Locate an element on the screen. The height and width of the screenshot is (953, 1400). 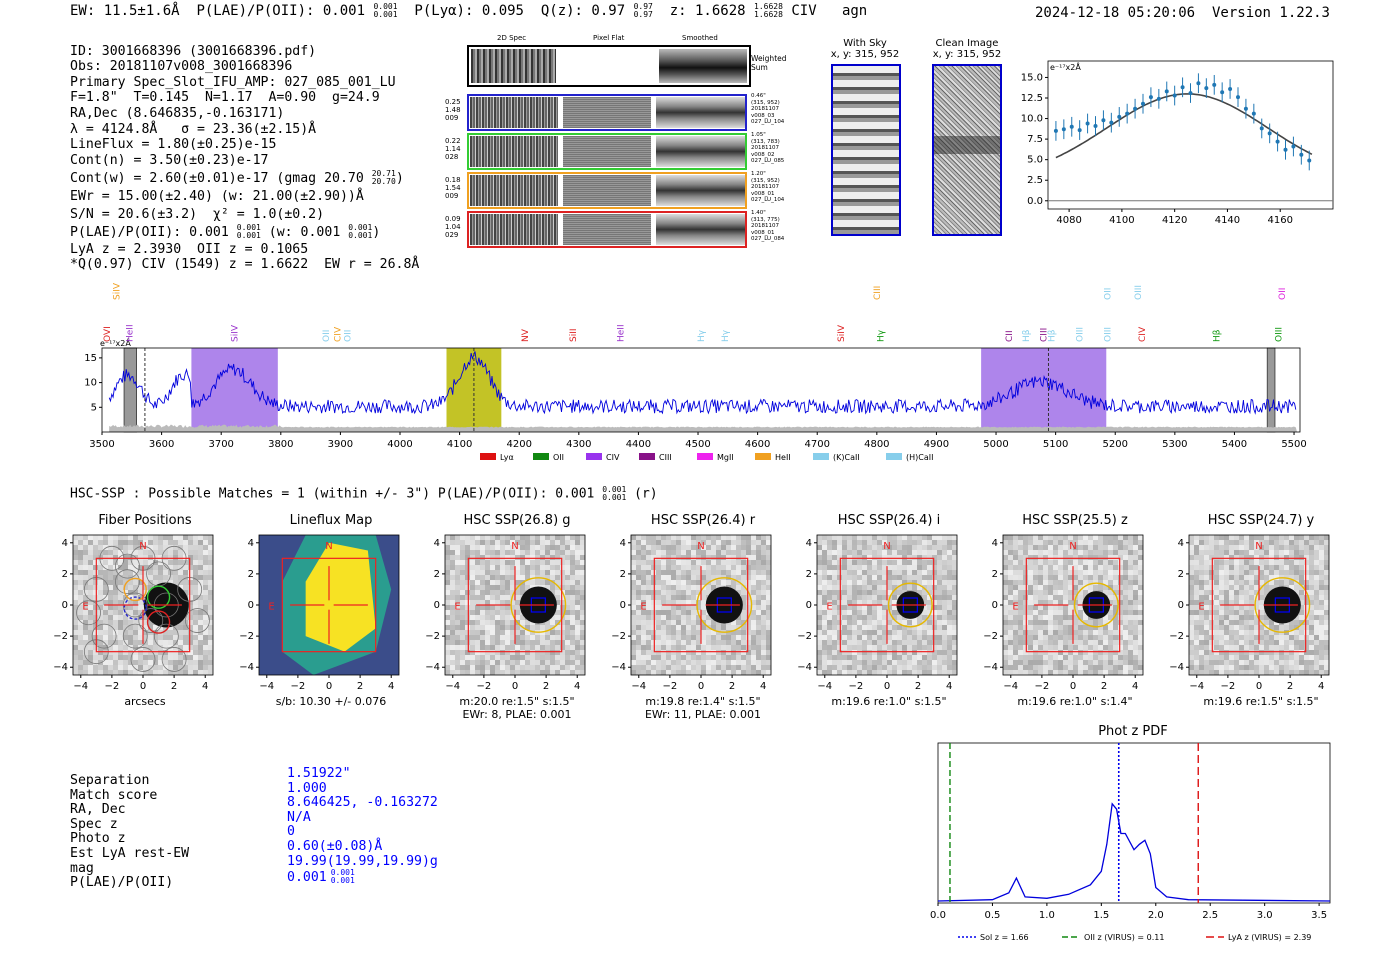
spectrum-line-label: CIV is located at coordinates (1143, 334).